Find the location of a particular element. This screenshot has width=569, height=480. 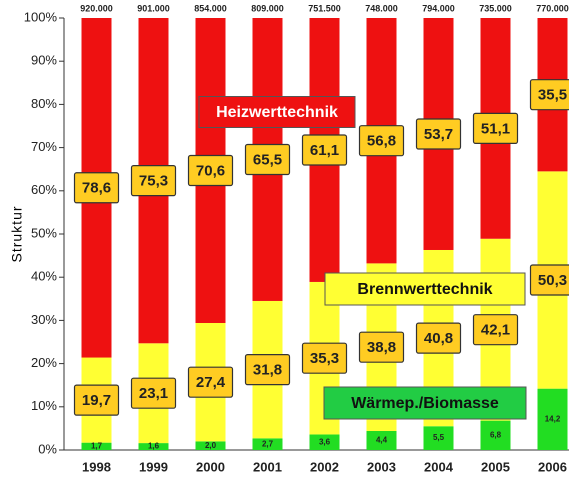

value-label: 6,8 is located at coordinates (496, 434).